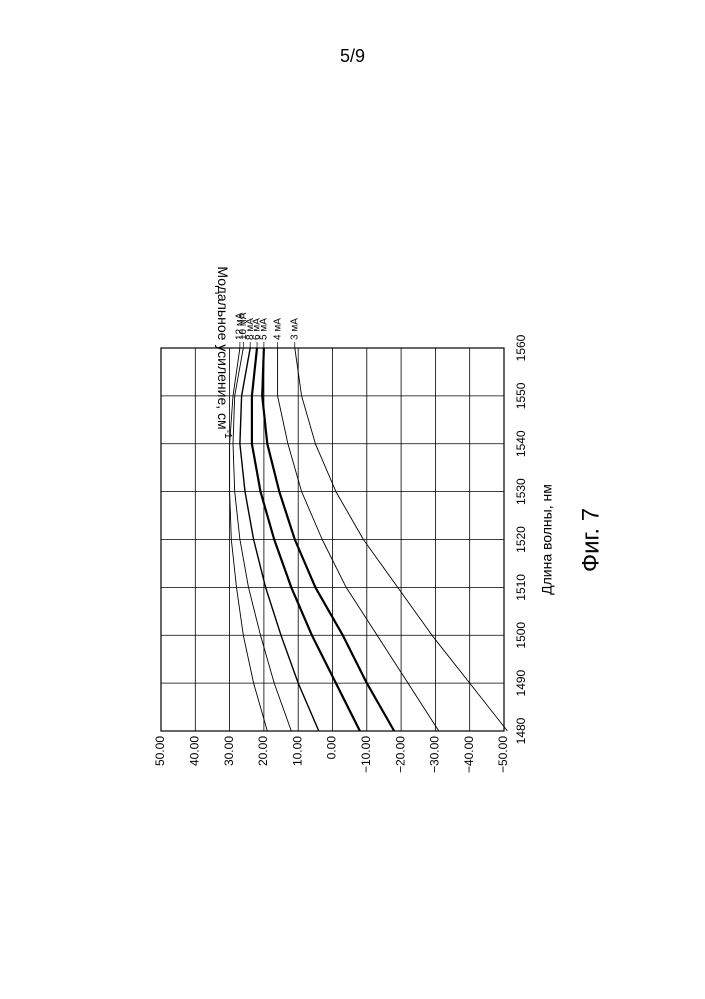 This screenshot has width=705, height=999. I want to click on series-label: 3 мА, so click(294, 329).